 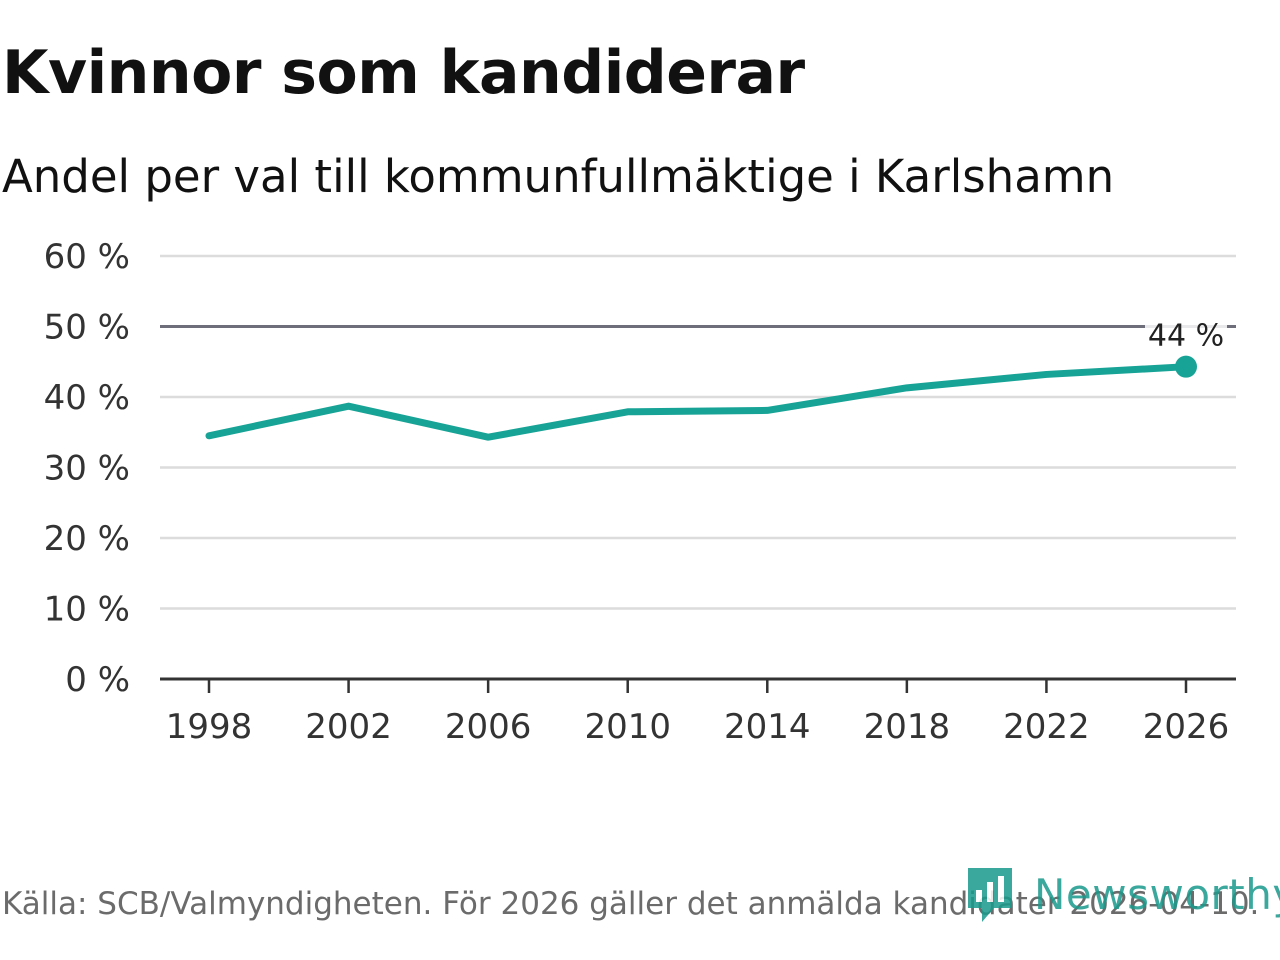 I want to click on y-tick-label: 0 %, so click(x=97, y=680).